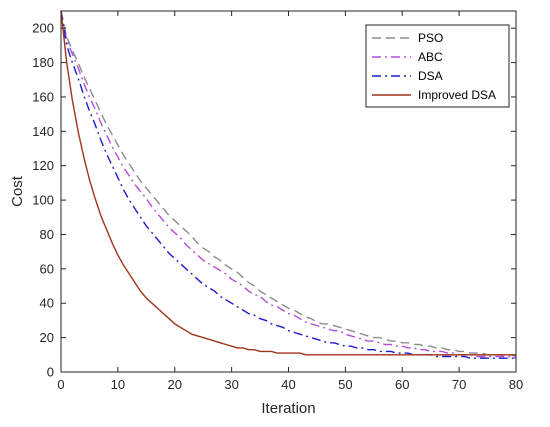  I want to click on y-tick-label: 20, so click(47, 337).